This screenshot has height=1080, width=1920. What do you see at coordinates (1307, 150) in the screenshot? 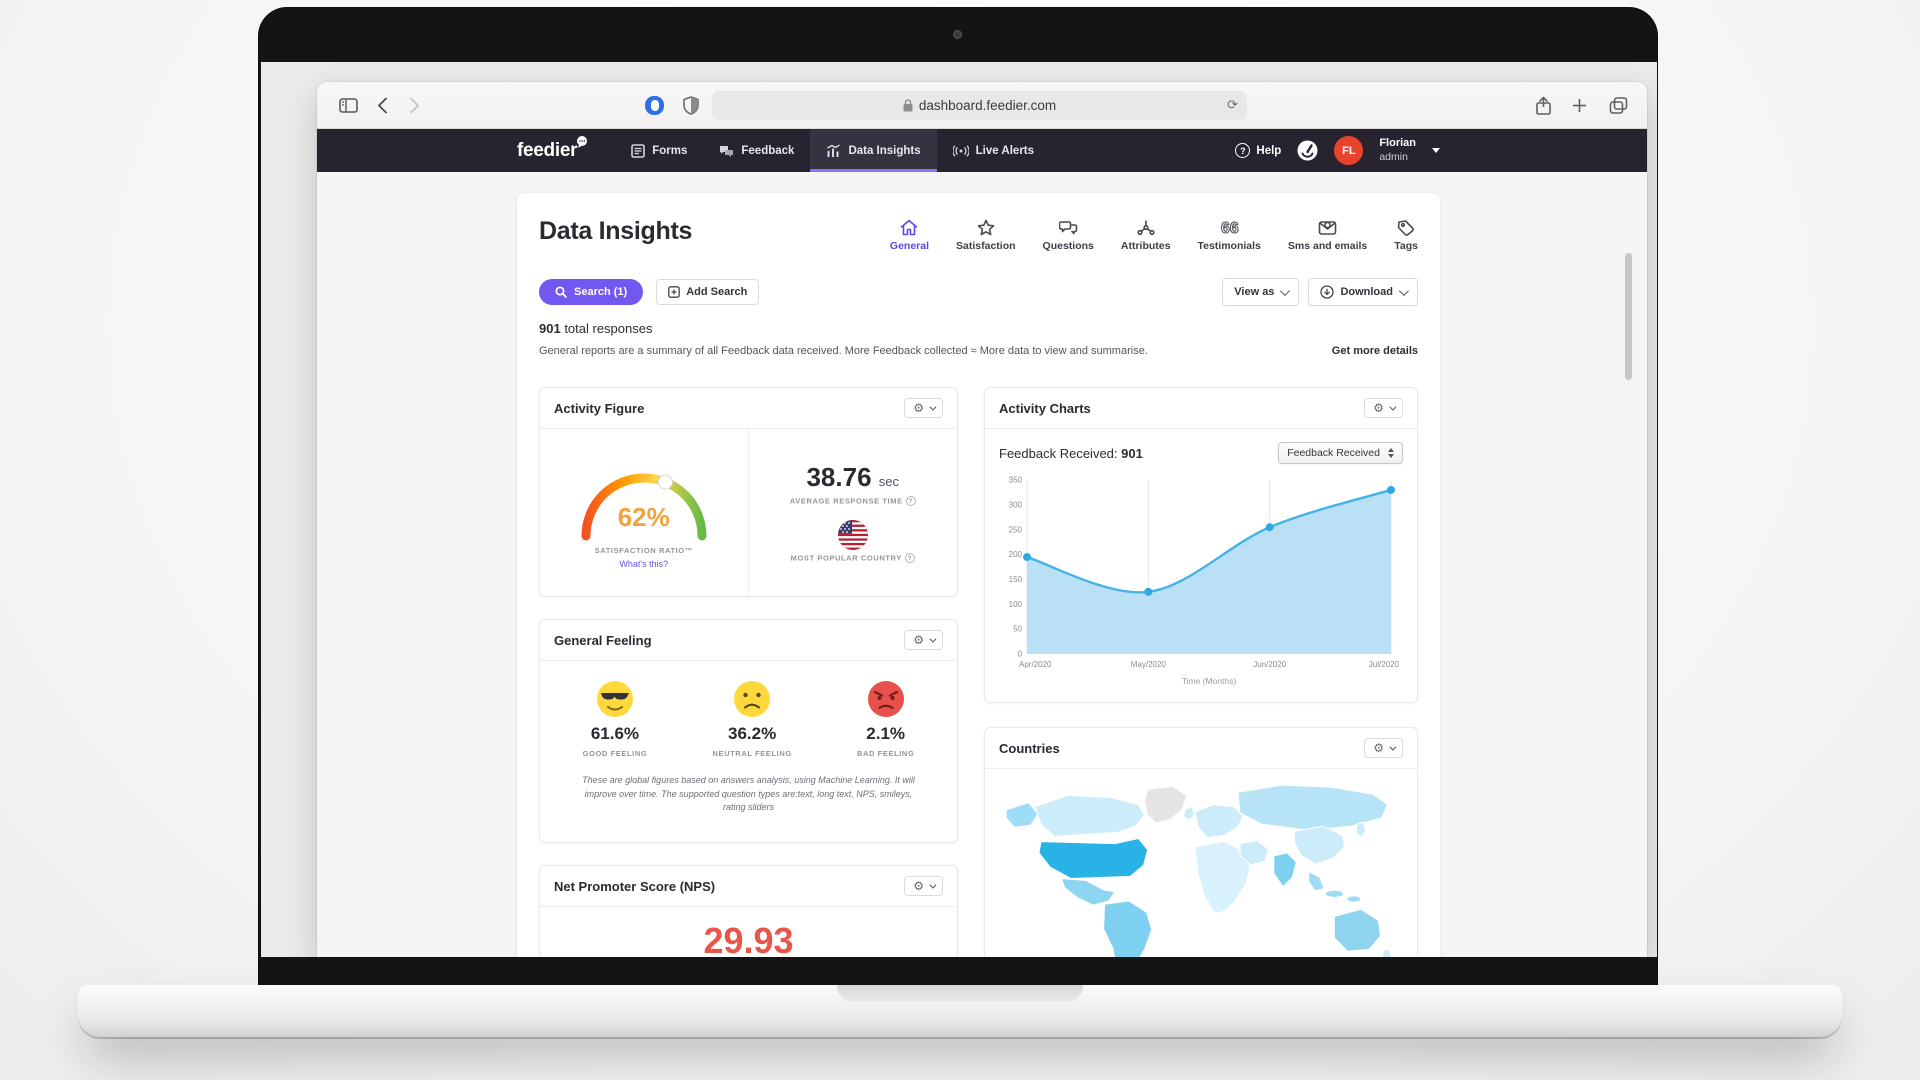
I see `speedometer-icon` at bounding box center [1307, 150].